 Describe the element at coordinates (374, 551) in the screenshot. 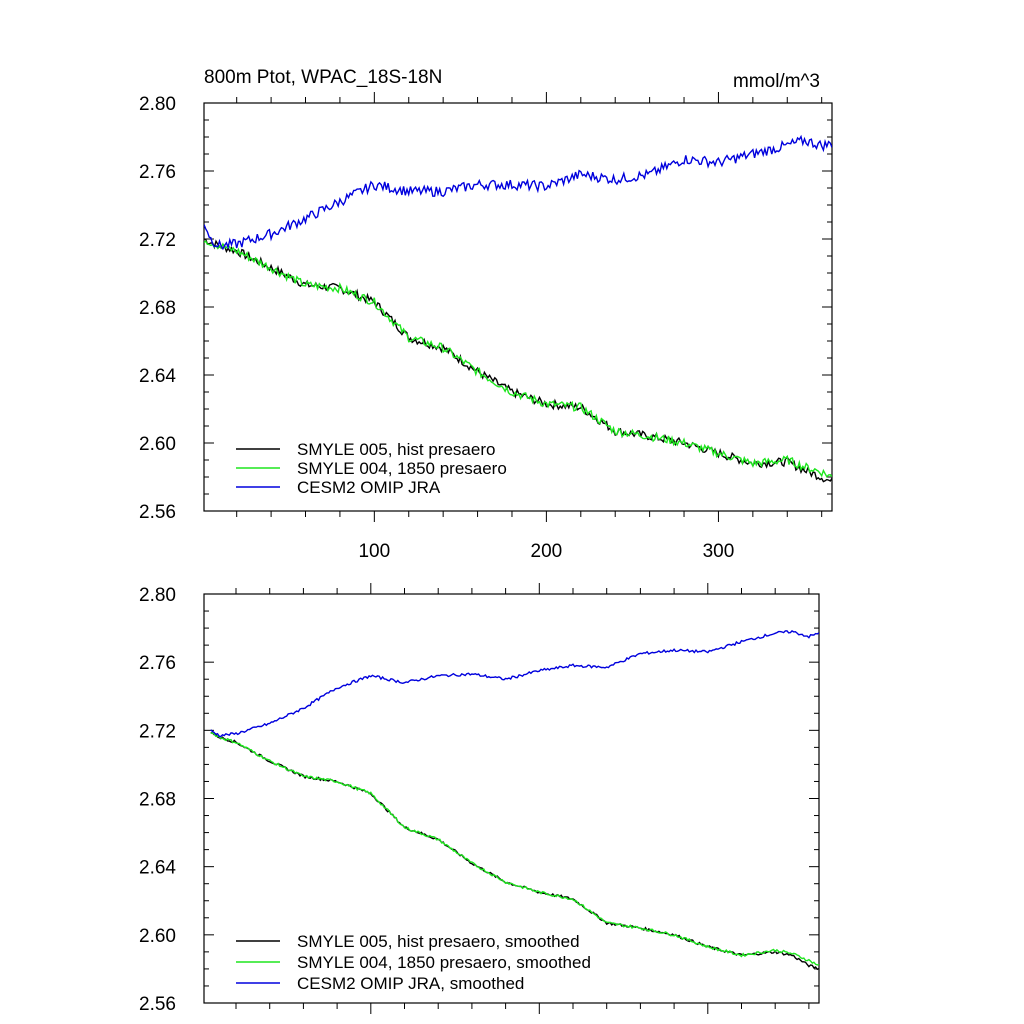

I see `x-tick-label: 100` at that location.